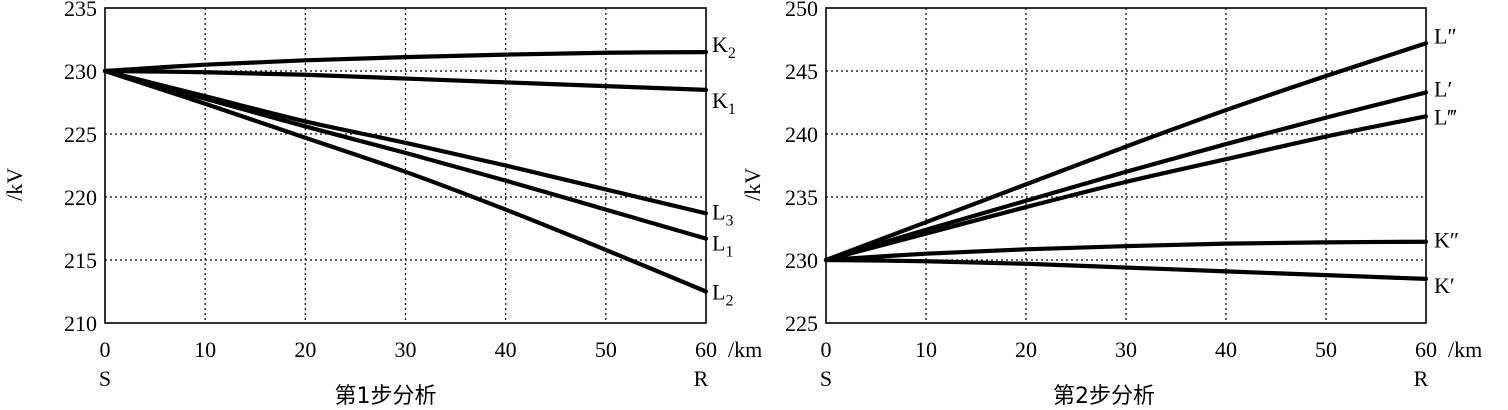 Image resolution: width=1508 pixels, height=410 pixels. Describe the element at coordinates (801, 10) in the screenshot. I see `y-tick-label: 250` at that location.